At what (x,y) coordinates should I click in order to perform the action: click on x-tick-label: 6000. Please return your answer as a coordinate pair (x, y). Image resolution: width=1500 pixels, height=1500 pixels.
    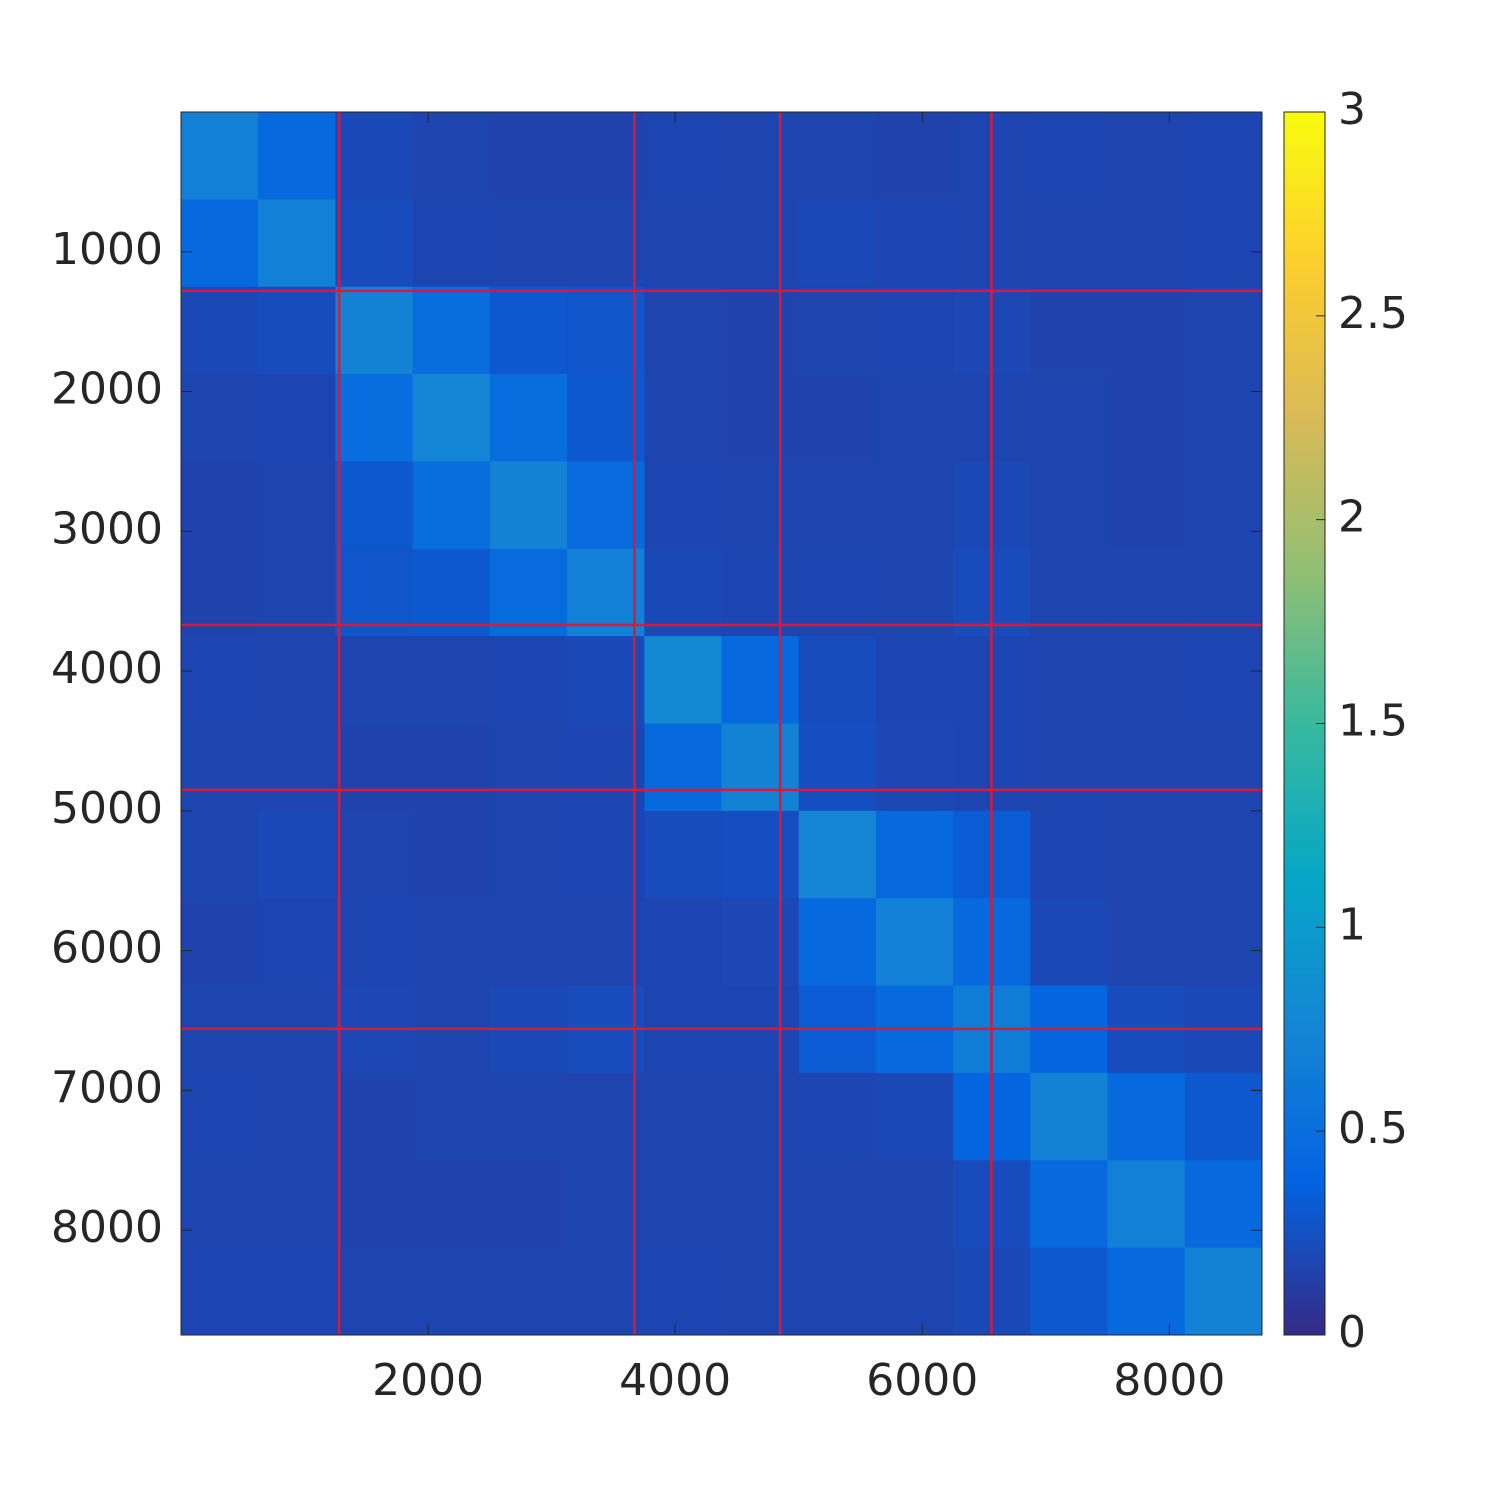
    Looking at the image, I should click on (922, 1380).